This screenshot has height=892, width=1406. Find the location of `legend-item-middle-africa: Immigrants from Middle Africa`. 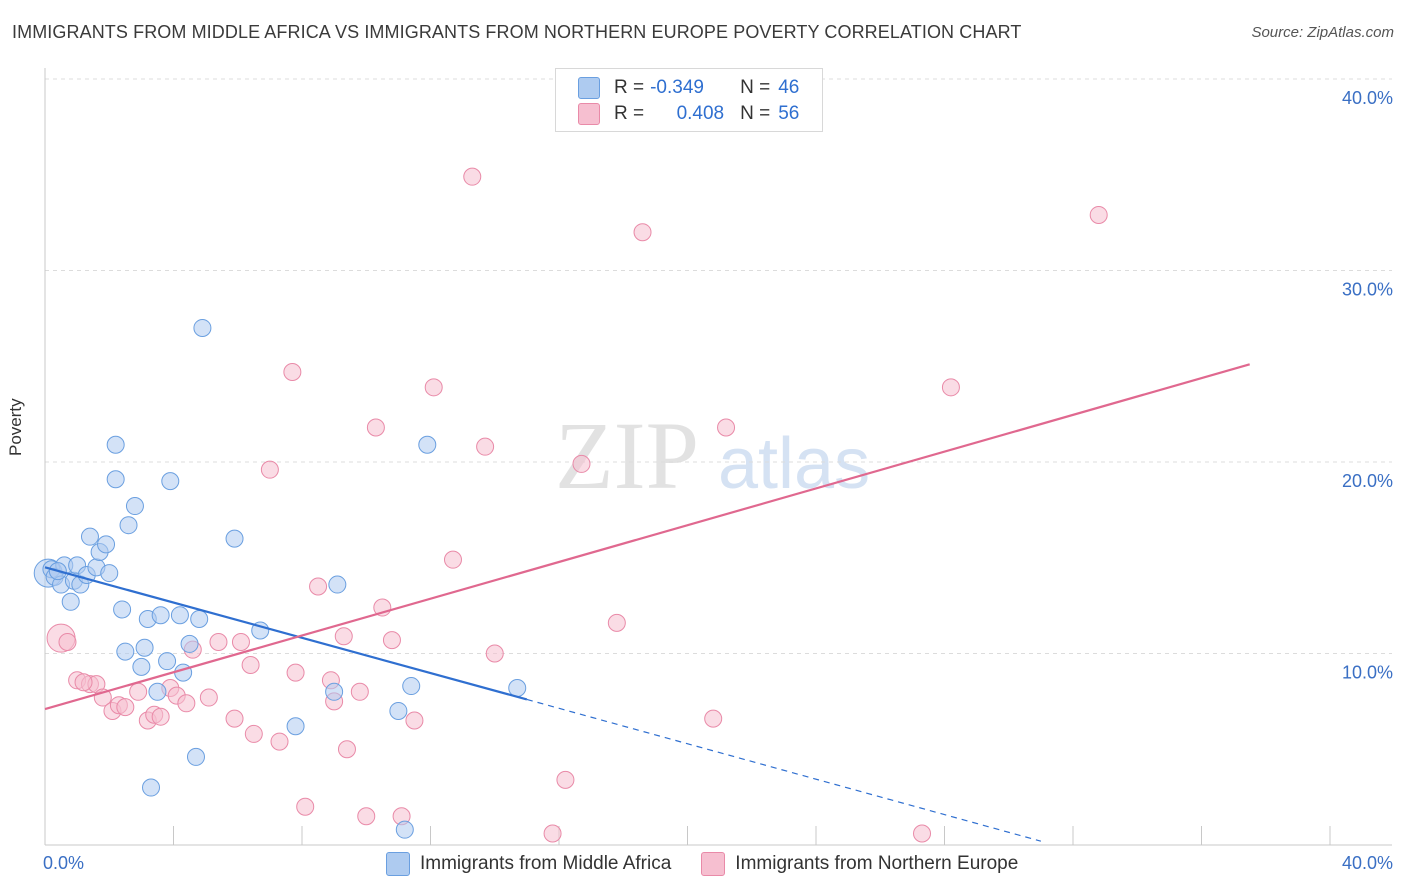

legend-item-middle-africa: Immigrants from Middle Africa is located at coordinates (528, 864).